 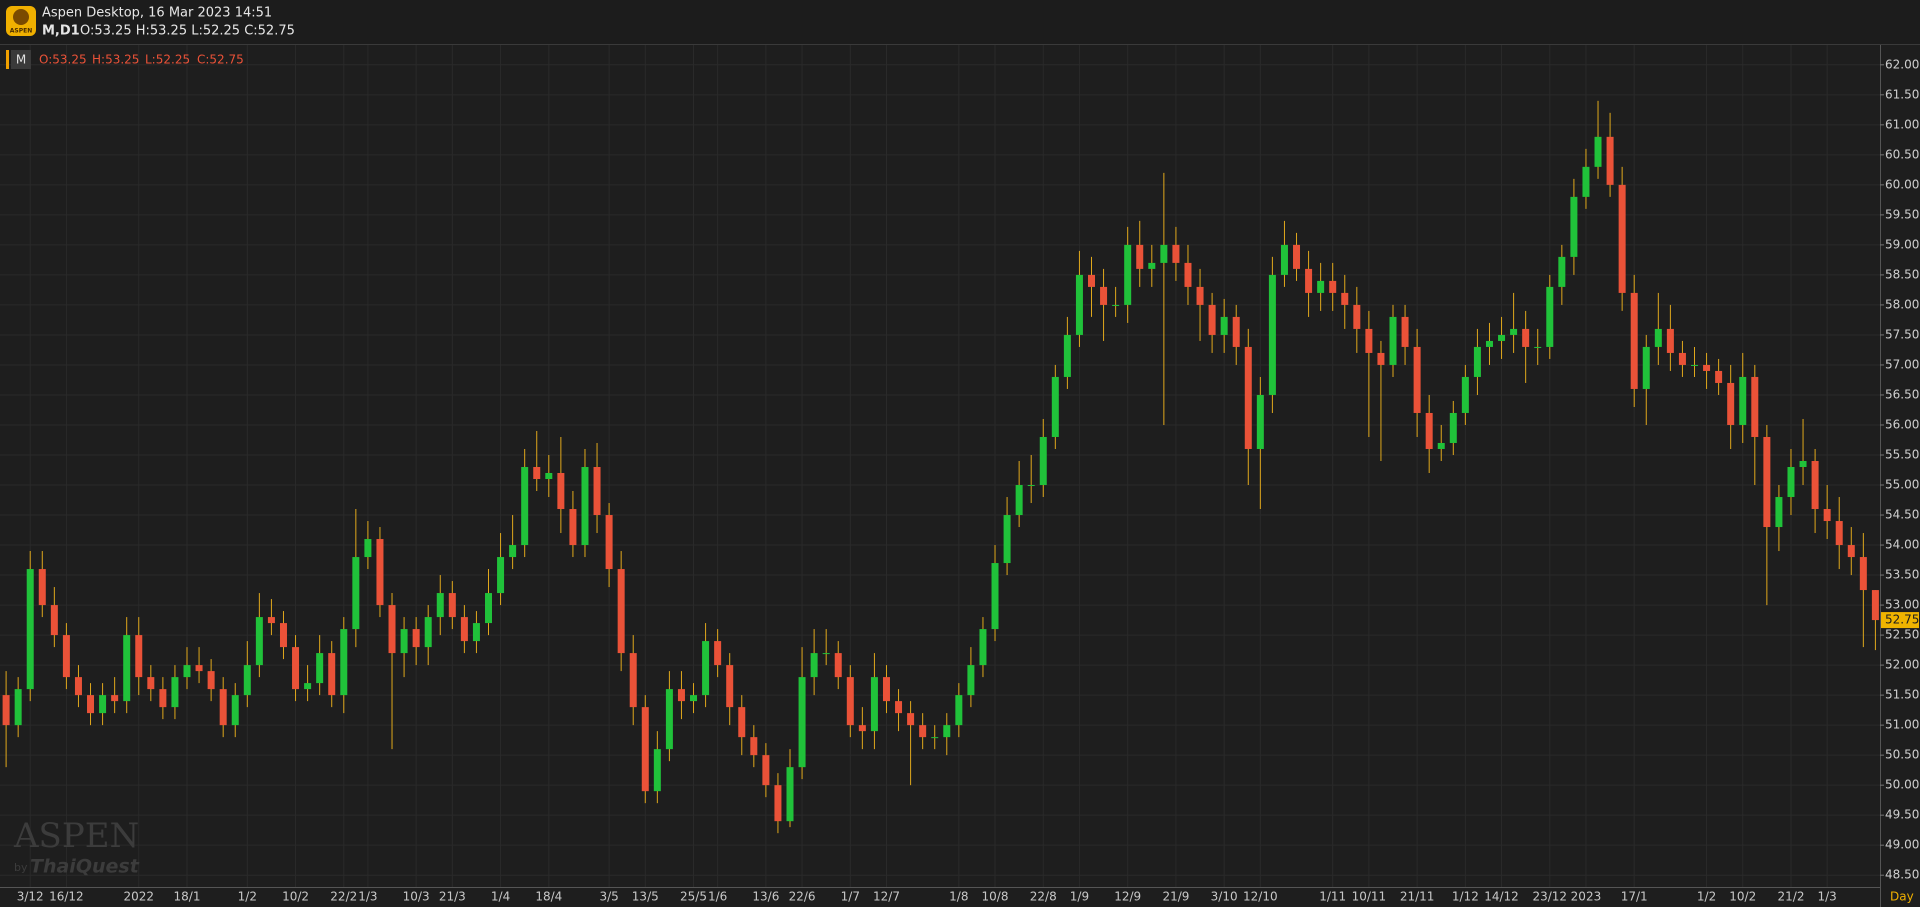 What do you see at coordinates (1902, 124) in the screenshot?
I see `y-tick-label: 61.00` at bounding box center [1902, 124].